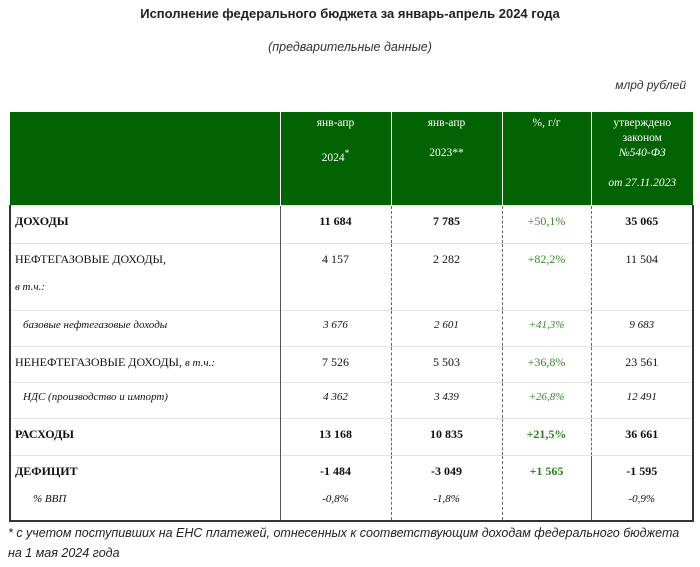  What do you see at coordinates (144, 488) in the screenshot?
I see `row-label: ДЕФИЦИТ% ВВП` at bounding box center [144, 488].